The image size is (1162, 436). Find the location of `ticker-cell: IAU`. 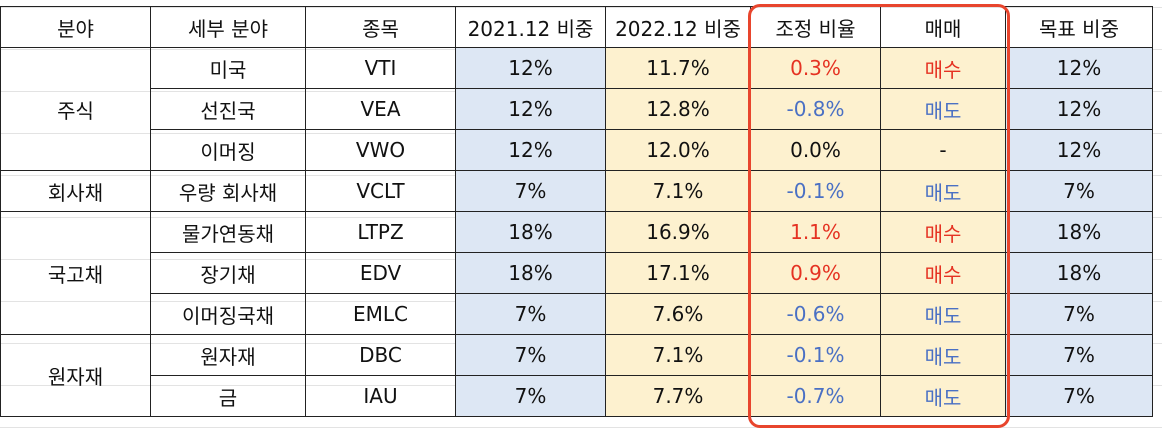

ticker-cell: IAU is located at coordinates (380, 396).